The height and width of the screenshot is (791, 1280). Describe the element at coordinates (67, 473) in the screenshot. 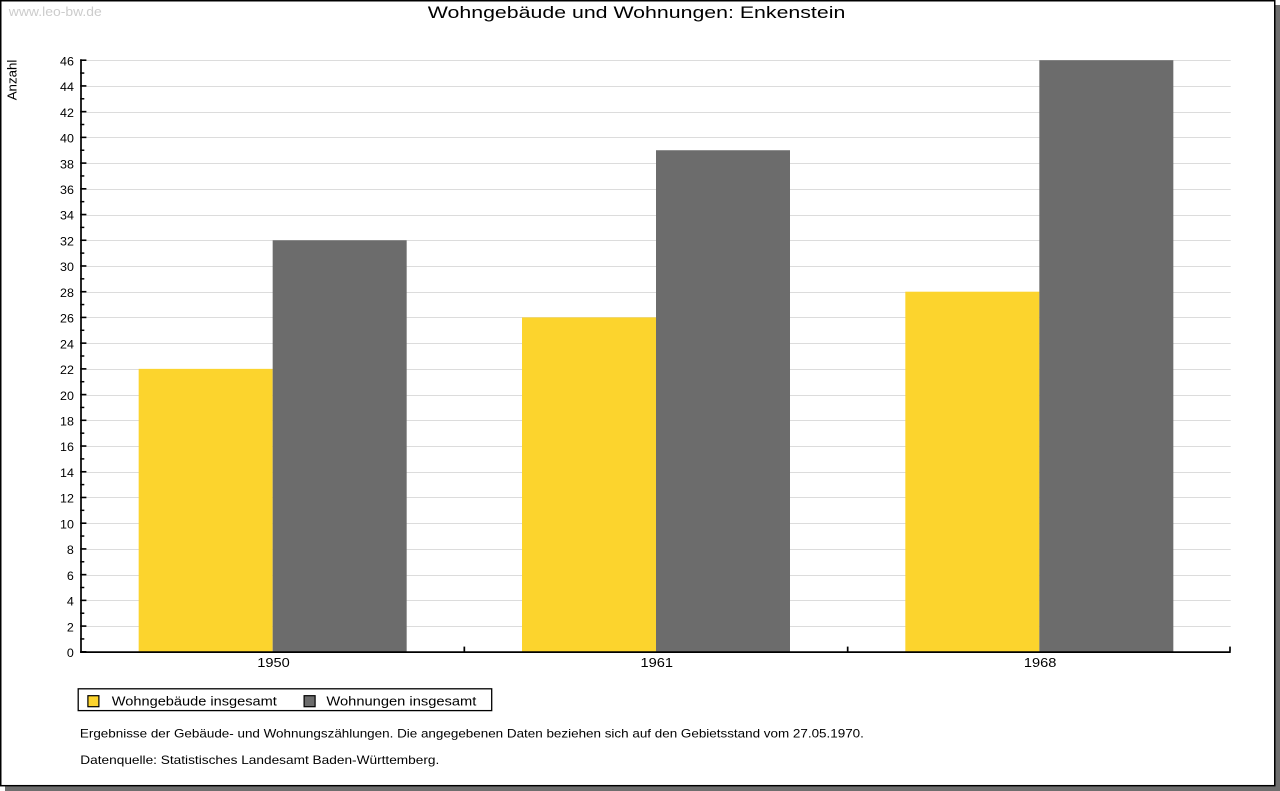

I see `svg-text: 14` at that location.